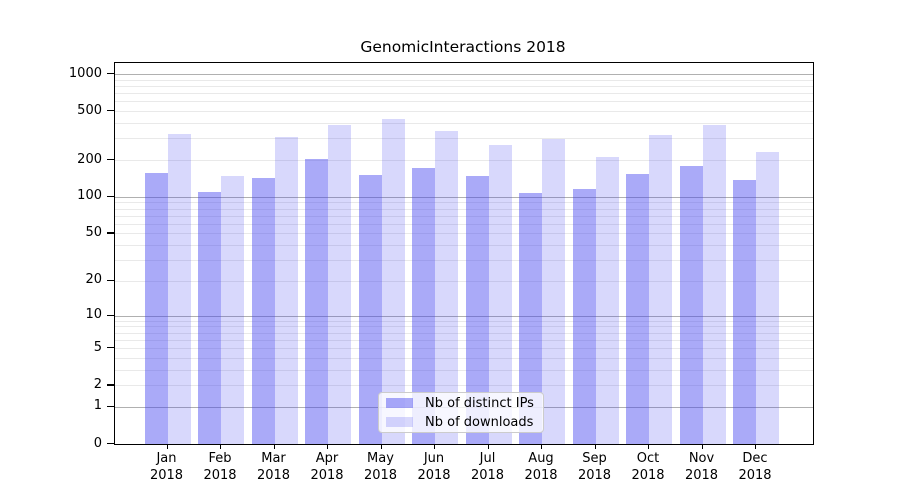 This screenshot has width=900, height=500. What do you see at coordinates (167, 467) in the screenshot?
I see `x-axis-tick-label: Jan 2018` at bounding box center [167, 467].